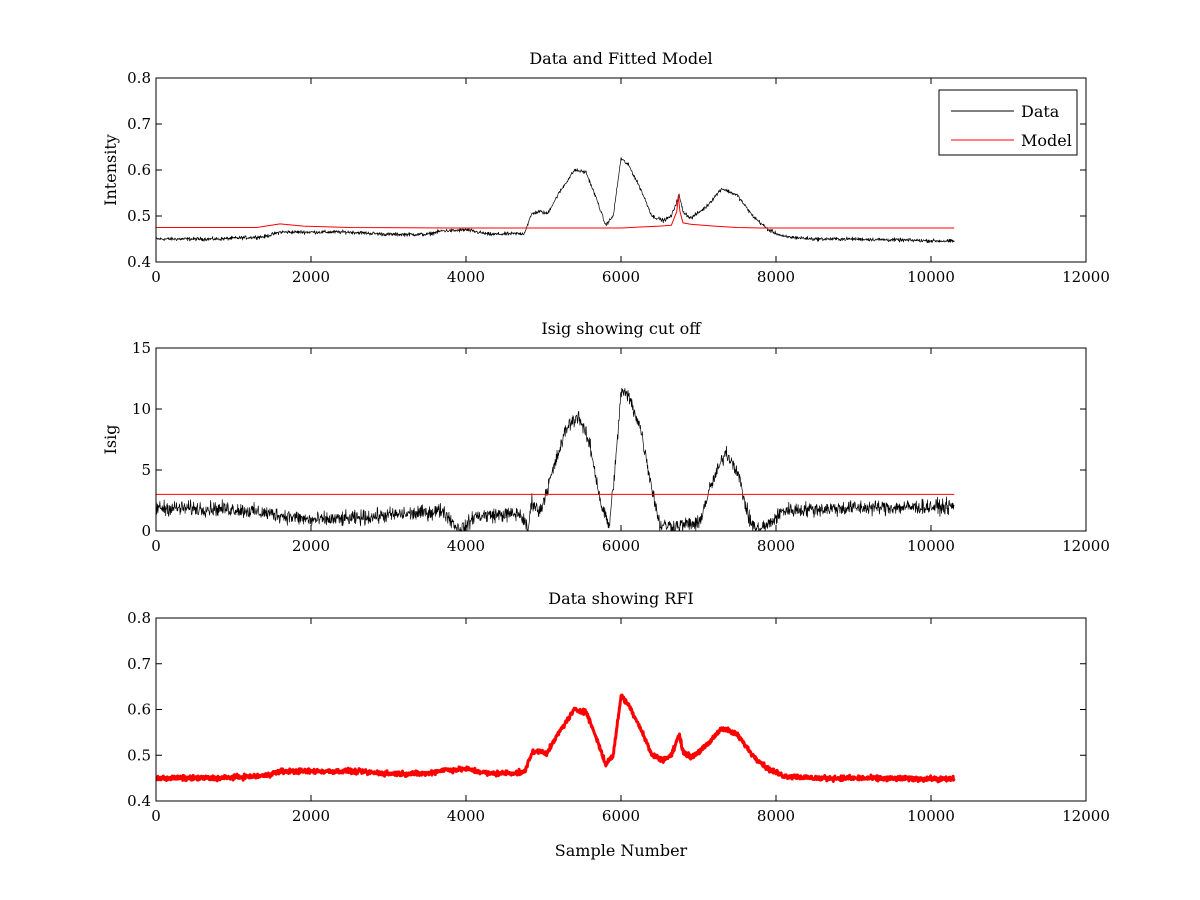 This screenshot has width=1200, height=900. I want to click on legend-label: Model, so click(1046, 140).